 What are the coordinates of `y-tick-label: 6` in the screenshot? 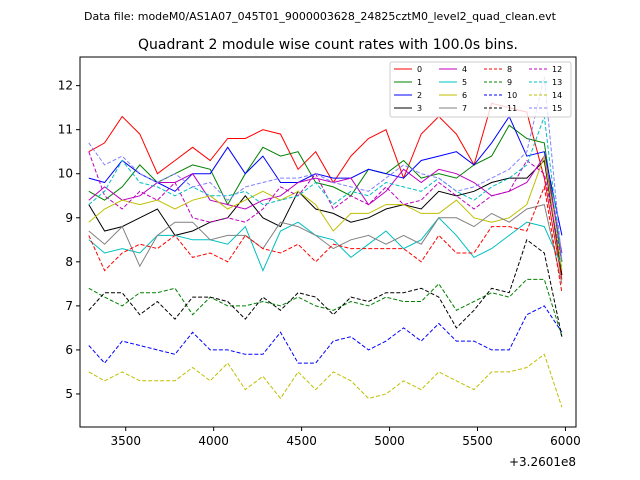 It's located at (69, 350).